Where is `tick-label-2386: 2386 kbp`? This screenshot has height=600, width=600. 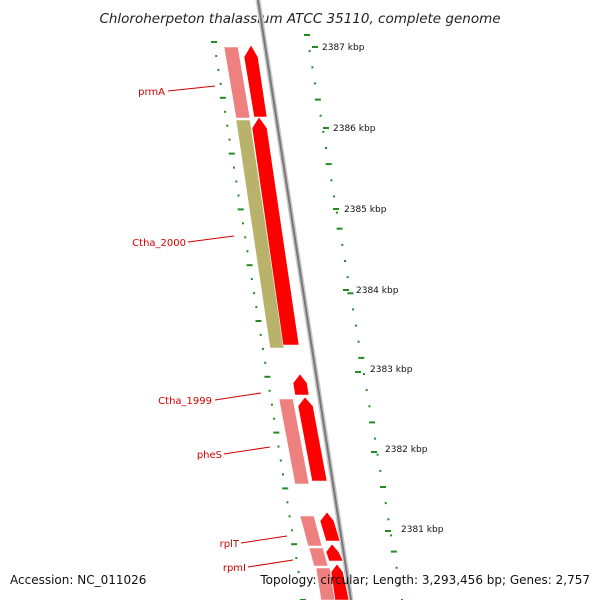 tick-label-2386: 2386 kbp is located at coordinates (354, 129).